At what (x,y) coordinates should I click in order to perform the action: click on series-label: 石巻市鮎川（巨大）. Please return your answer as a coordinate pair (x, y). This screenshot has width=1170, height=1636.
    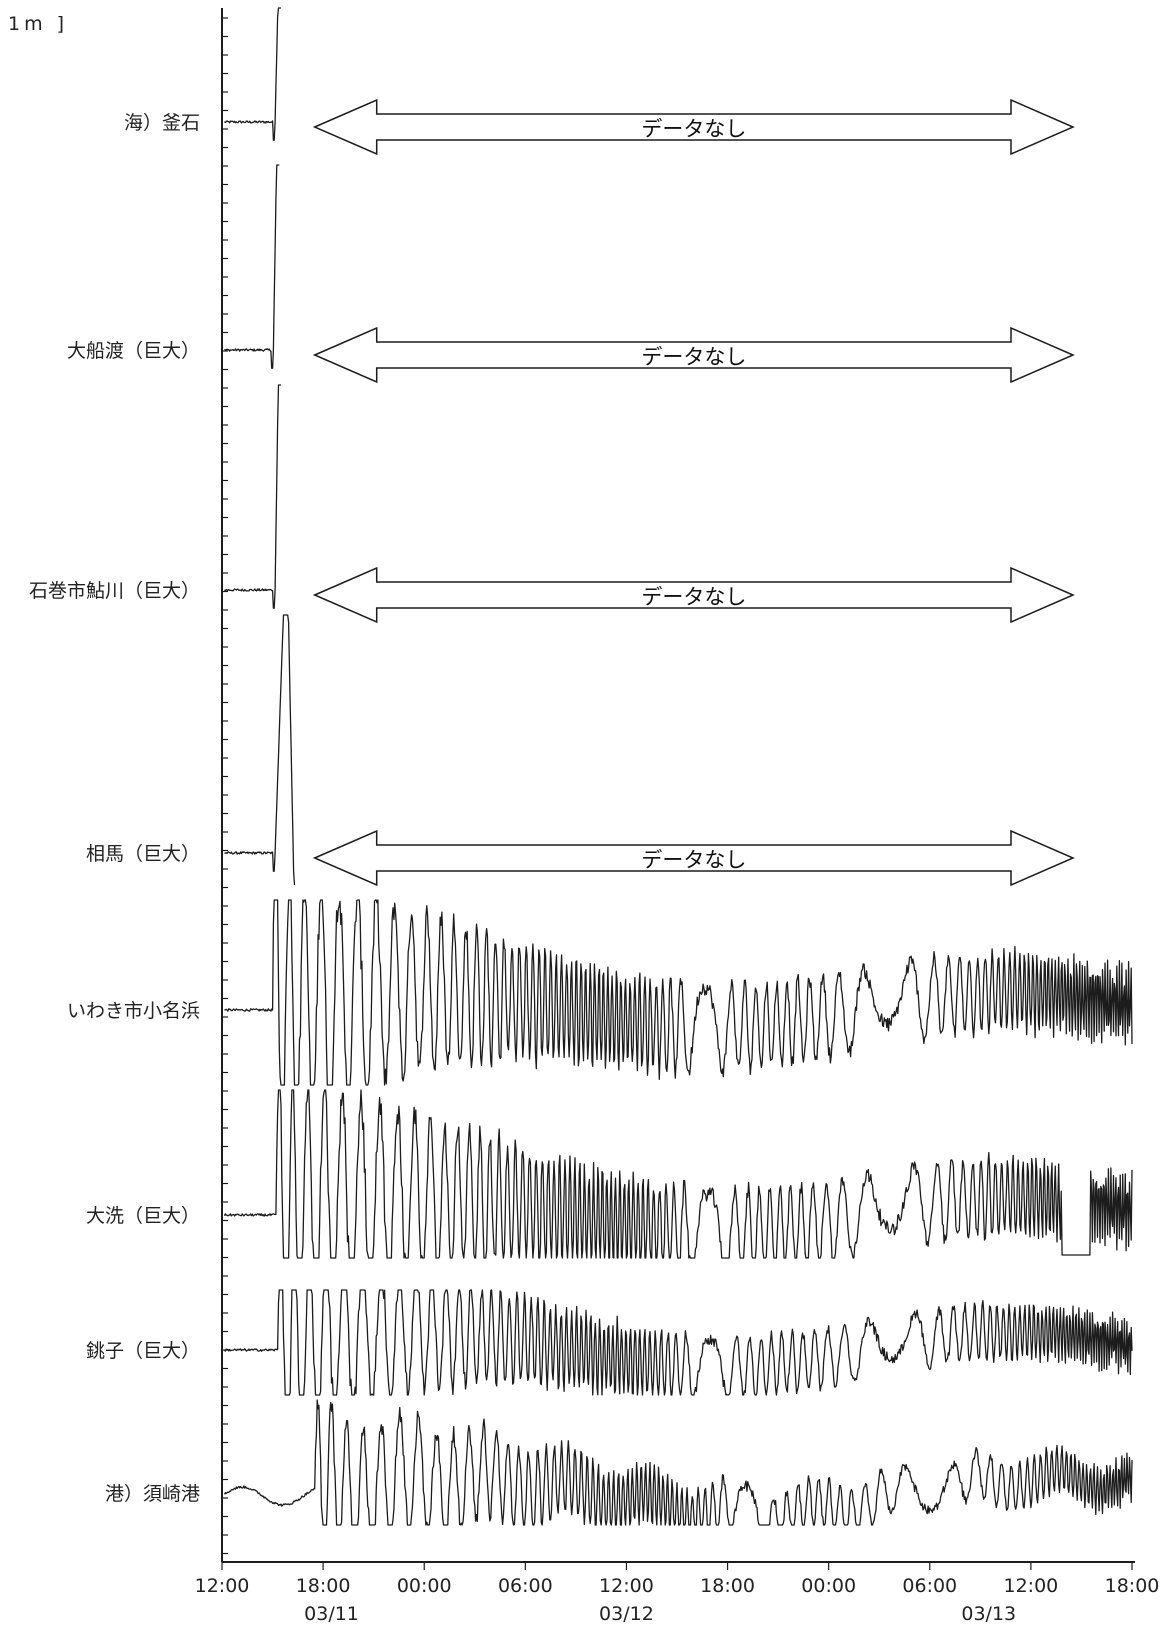
    Looking at the image, I should click on (114, 591).